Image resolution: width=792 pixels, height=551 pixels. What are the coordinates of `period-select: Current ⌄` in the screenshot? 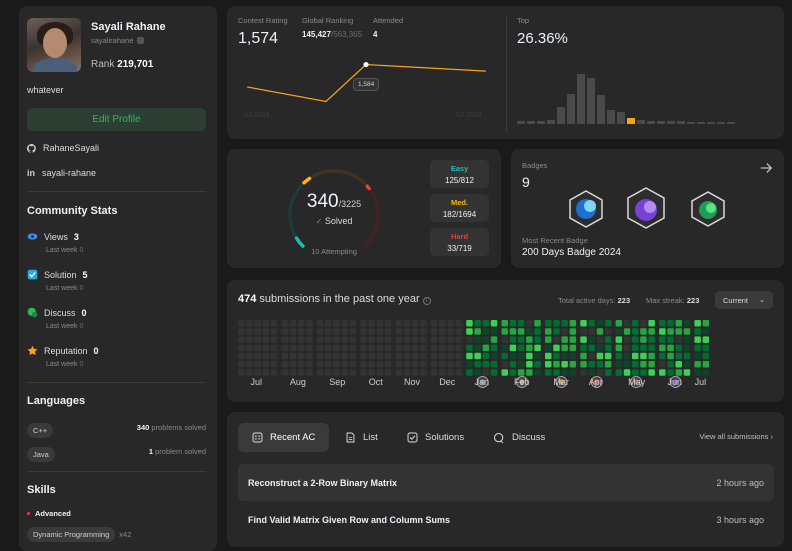 It's located at (744, 300).